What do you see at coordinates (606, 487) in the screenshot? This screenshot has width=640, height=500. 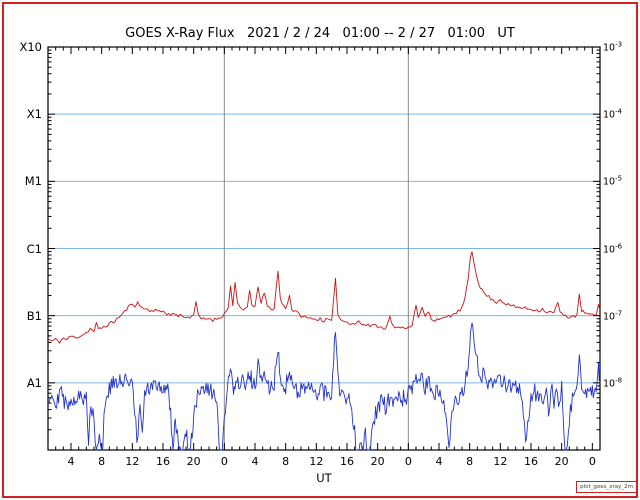 I see `plot-credit: plot_goes_xray_2m` at bounding box center [606, 487].